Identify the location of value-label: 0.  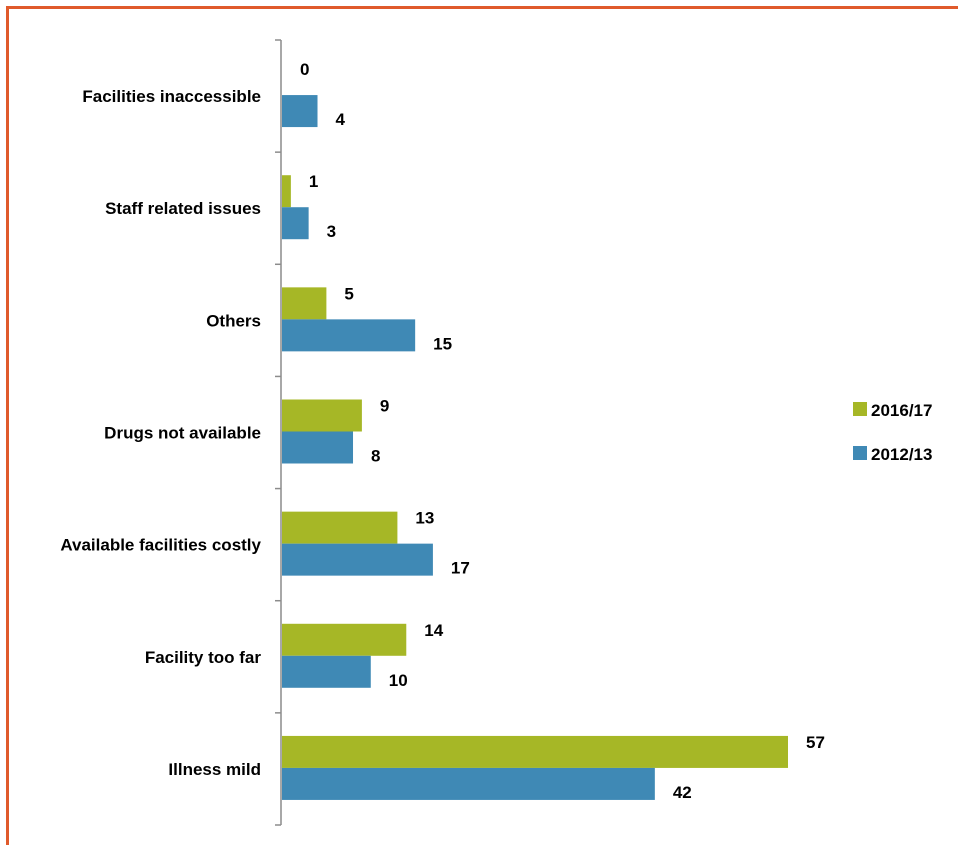
(304, 69).